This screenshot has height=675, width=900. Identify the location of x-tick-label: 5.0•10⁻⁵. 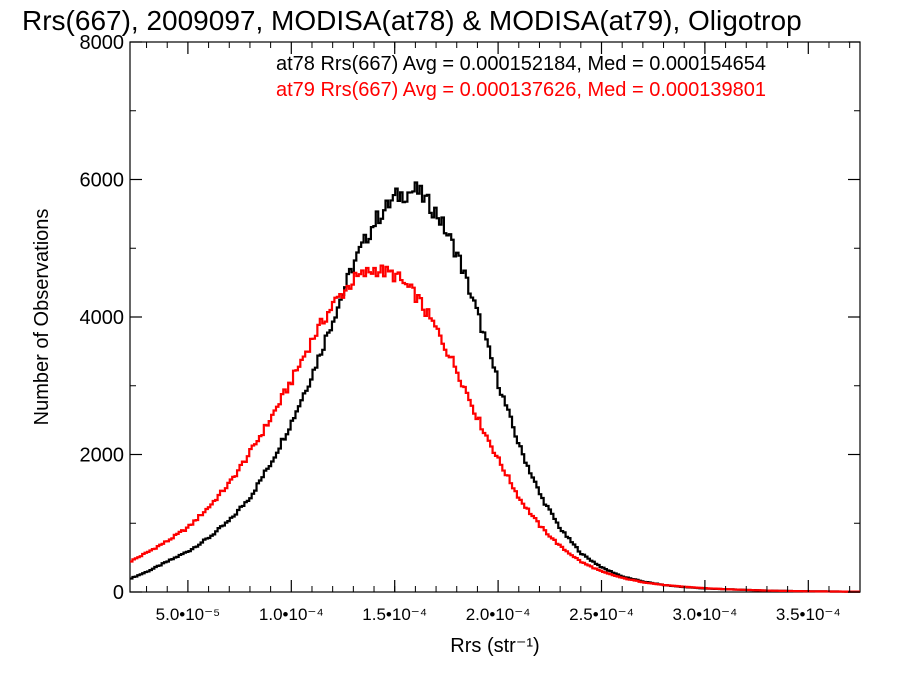
(188, 614).